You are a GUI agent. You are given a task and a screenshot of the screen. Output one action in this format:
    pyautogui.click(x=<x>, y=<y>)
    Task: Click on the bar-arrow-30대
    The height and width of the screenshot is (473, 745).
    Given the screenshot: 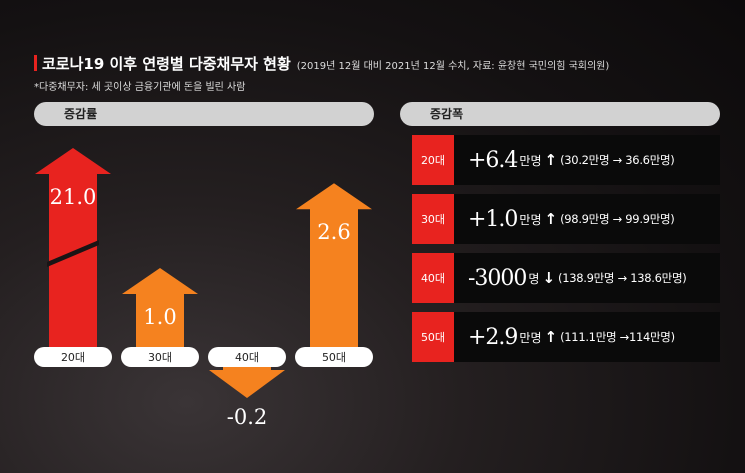 What is the action you would take?
    pyautogui.click(x=160, y=307)
    